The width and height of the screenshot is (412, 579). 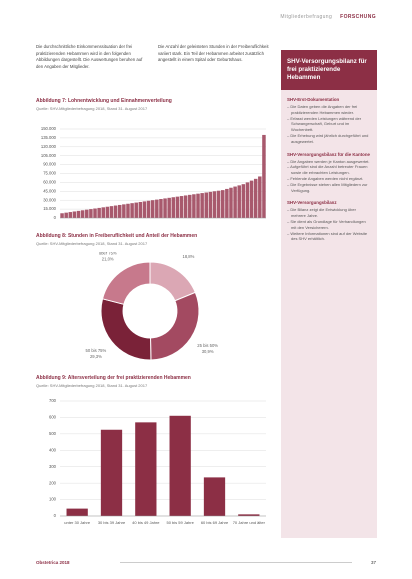 What do you see at coordinates (49, 137) in the screenshot?
I see `y-tick-label: 135.000` at bounding box center [49, 137].